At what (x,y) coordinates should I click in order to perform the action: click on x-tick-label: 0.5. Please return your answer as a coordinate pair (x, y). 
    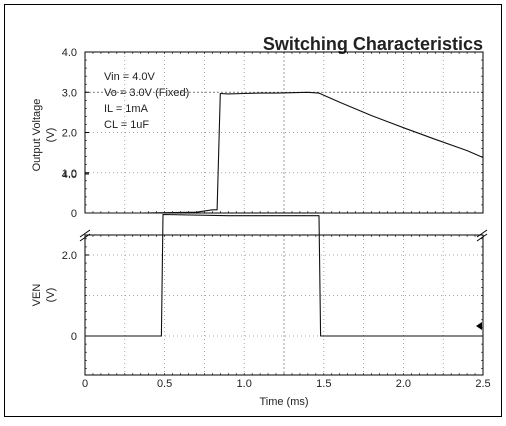
    Looking at the image, I should click on (164, 384).